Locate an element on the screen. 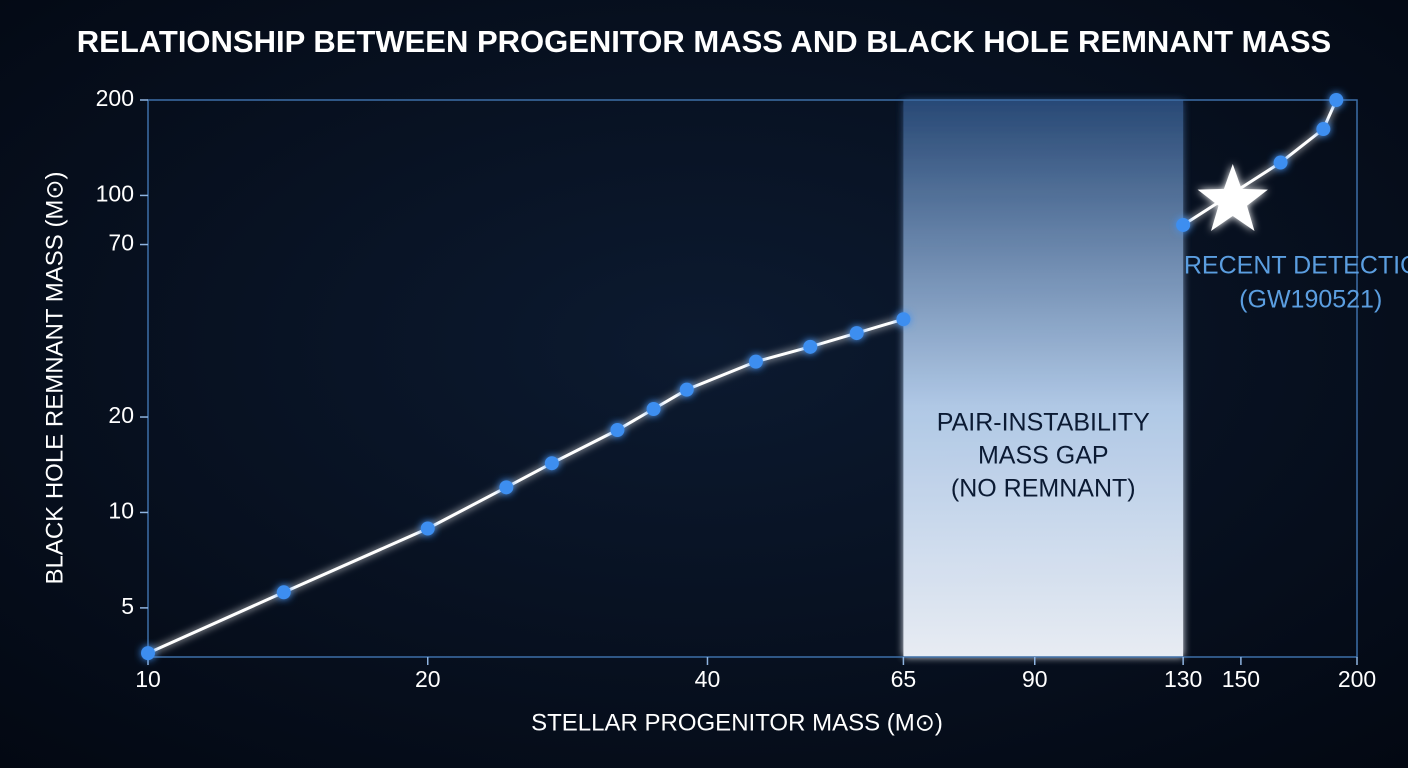 Image resolution: width=1408 pixels, height=768 pixels. x-tick-label: 65 is located at coordinates (904, 679).